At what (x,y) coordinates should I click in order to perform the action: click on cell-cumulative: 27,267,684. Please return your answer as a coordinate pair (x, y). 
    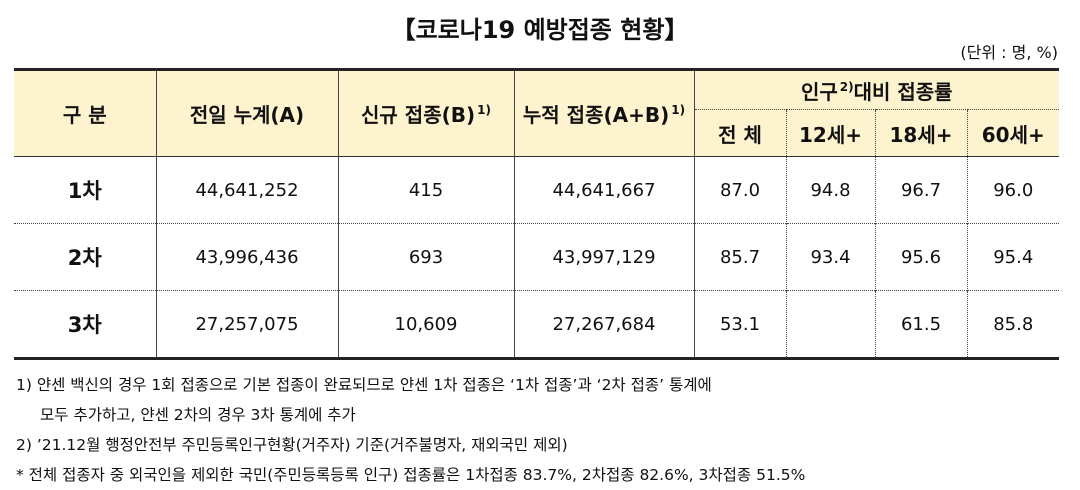
    Looking at the image, I should click on (603, 325).